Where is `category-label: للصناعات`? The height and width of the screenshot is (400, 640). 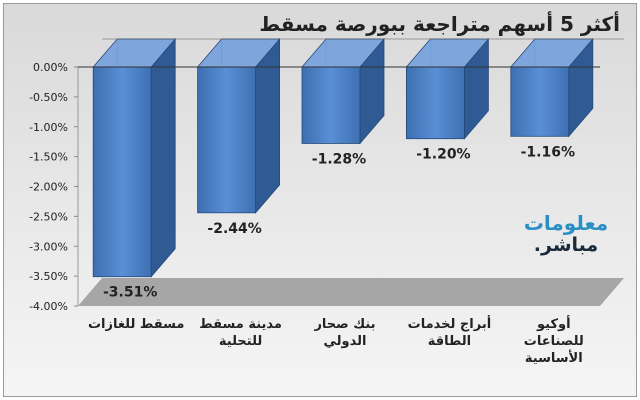 category-label: للصناعات is located at coordinates (554, 341).